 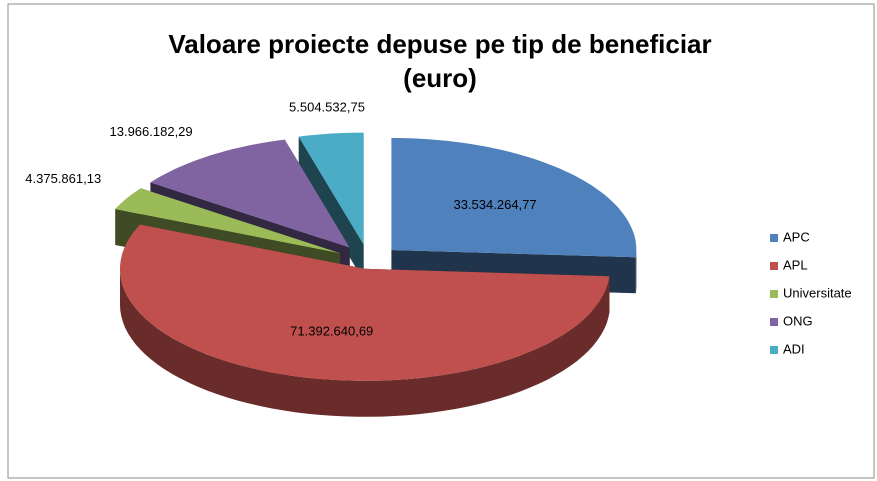 I want to click on legend-label: APC, so click(x=796, y=236).